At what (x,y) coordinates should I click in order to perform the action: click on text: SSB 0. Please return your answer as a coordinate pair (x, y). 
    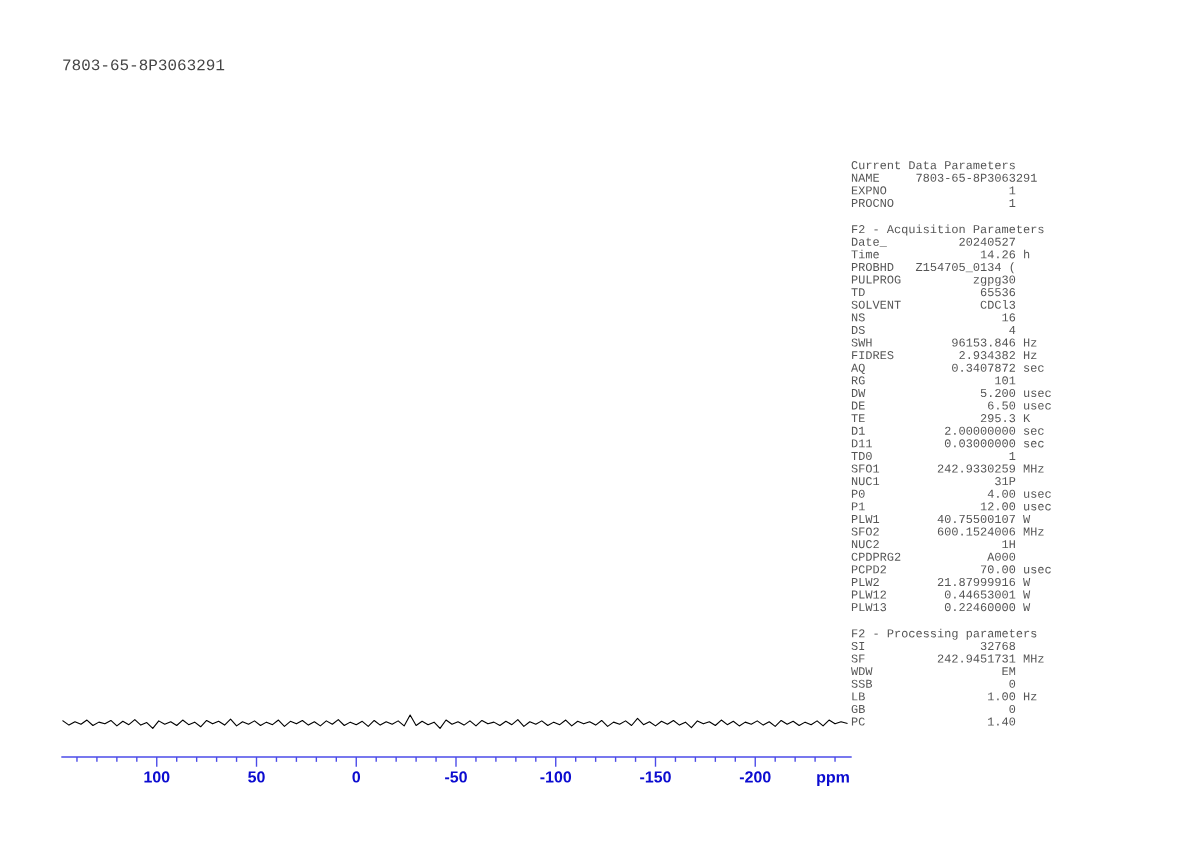
    Looking at the image, I should click on (933, 683).